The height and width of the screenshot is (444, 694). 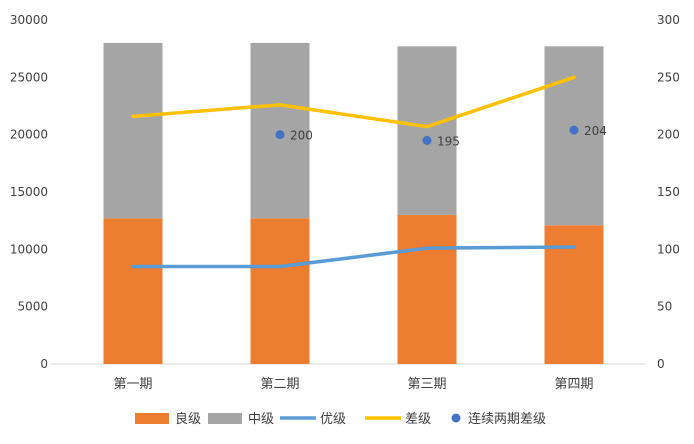 I want to click on scatter-data-label: 195, so click(x=448, y=141).